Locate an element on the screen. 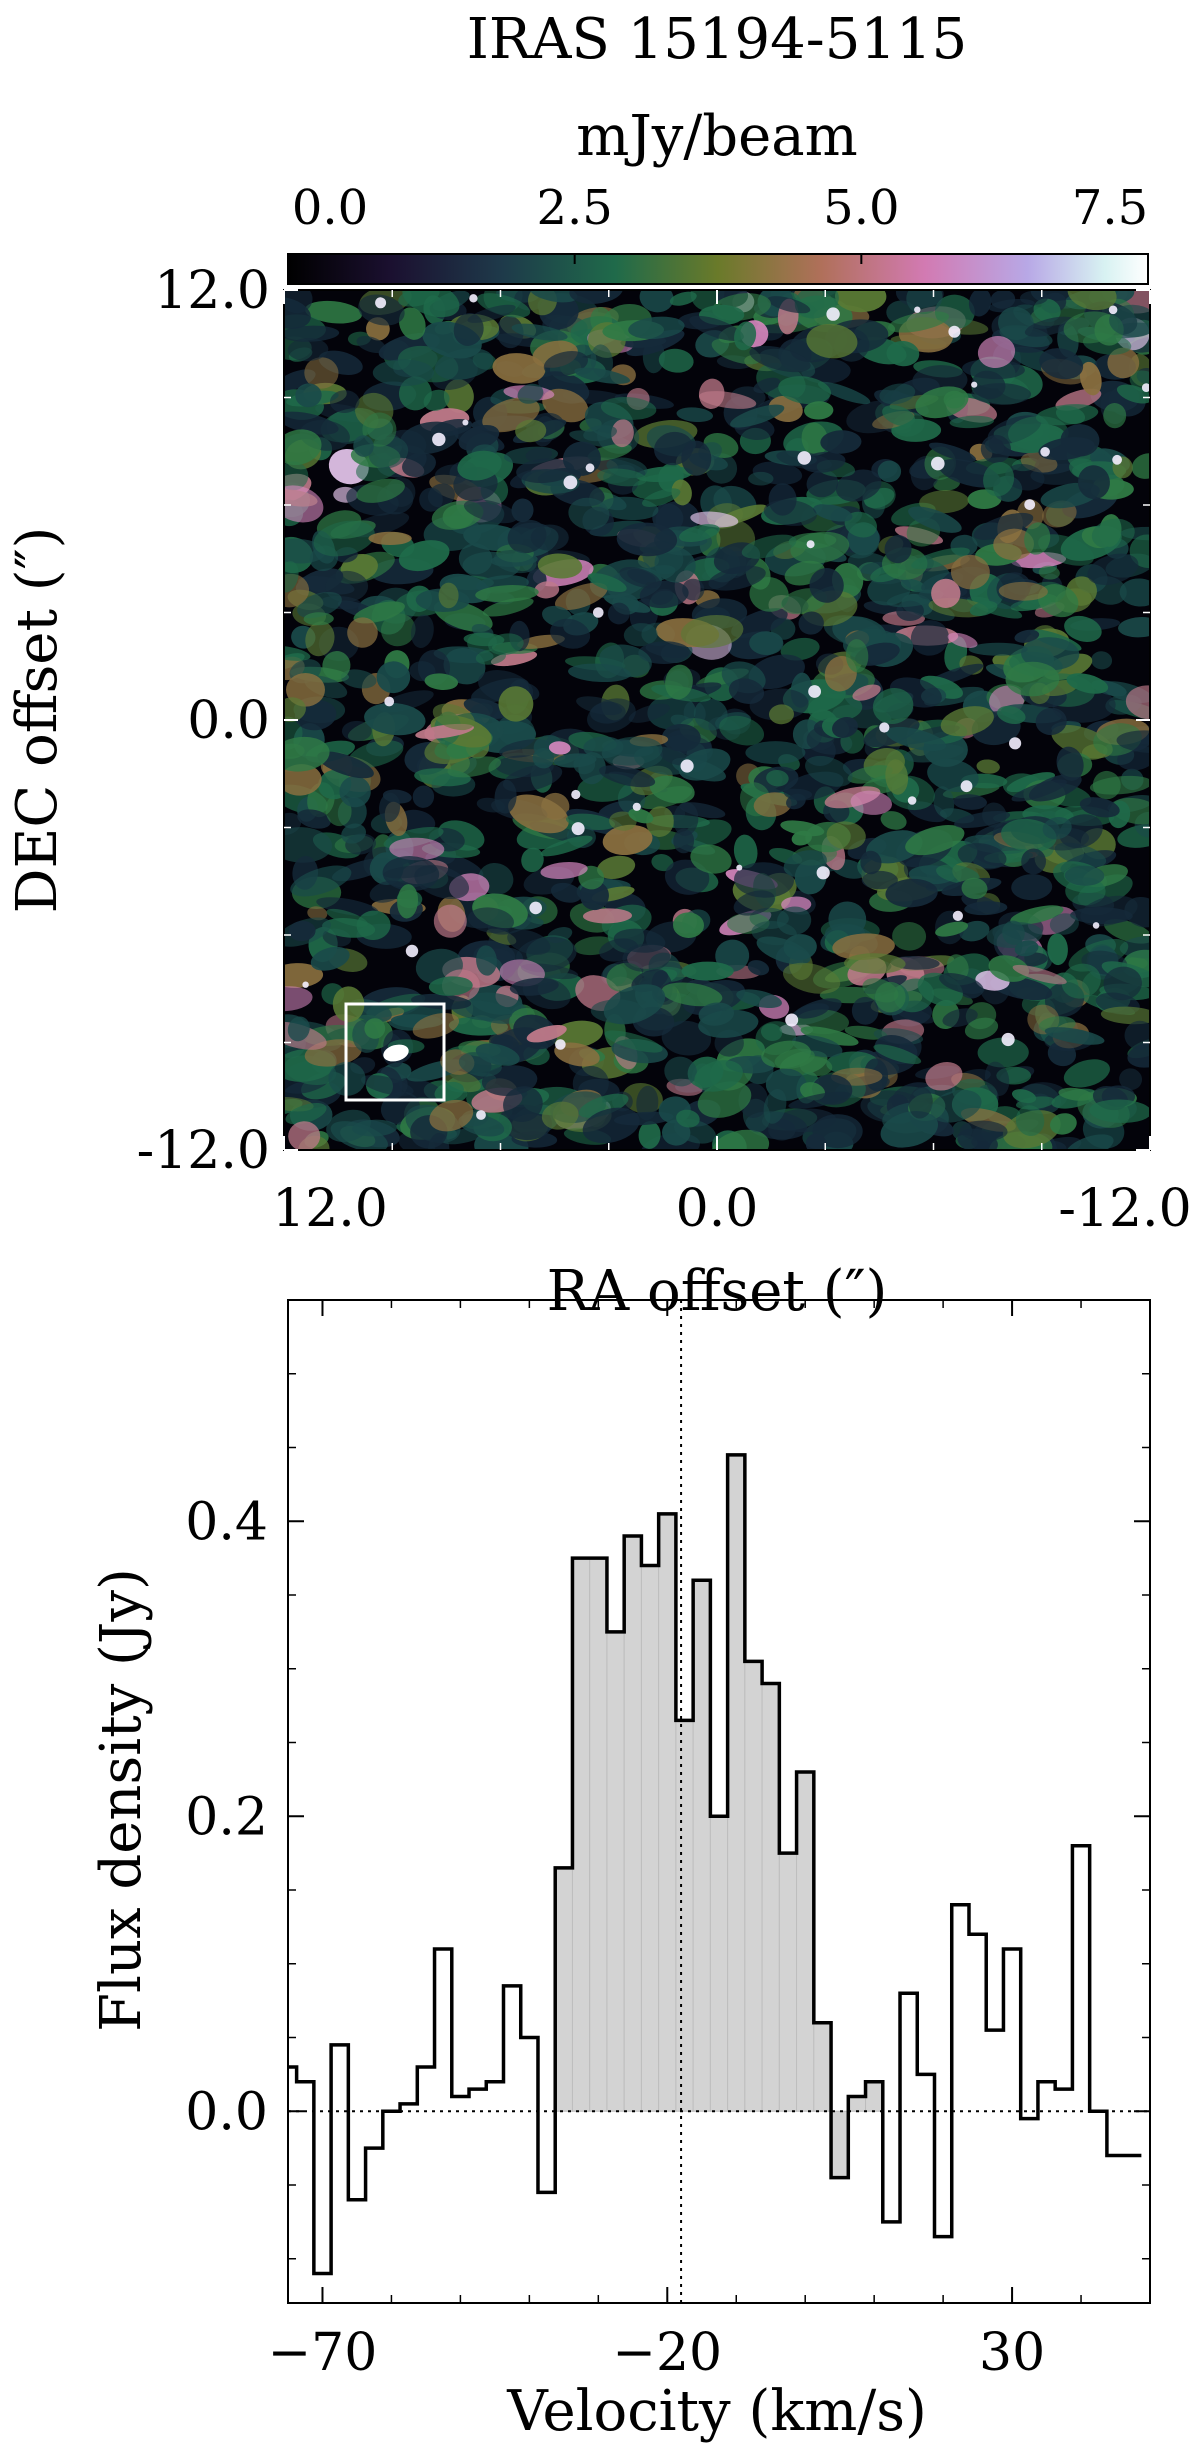  colorbar-tick-label: 0.0 is located at coordinates (330, 208).